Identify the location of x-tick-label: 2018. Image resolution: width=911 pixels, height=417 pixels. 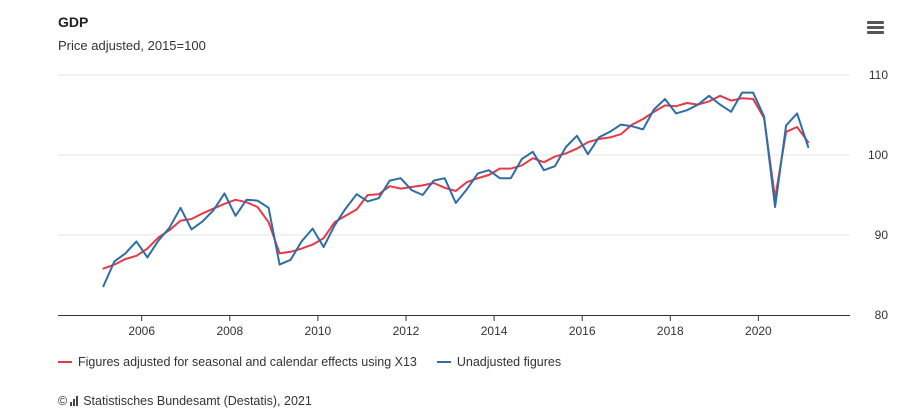
(670, 331).